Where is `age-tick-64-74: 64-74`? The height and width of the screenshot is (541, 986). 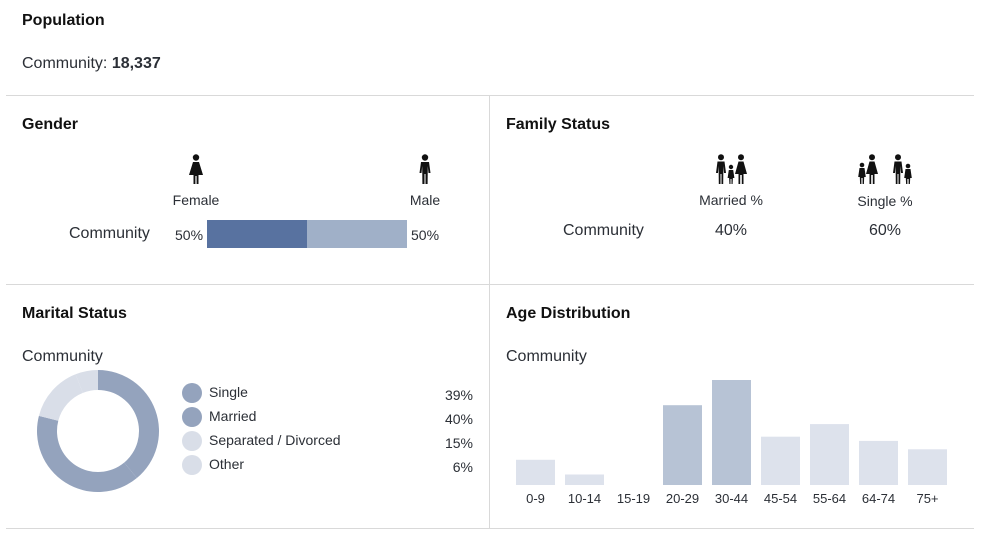 age-tick-64-74: 64-74 is located at coordinates (878, 498).